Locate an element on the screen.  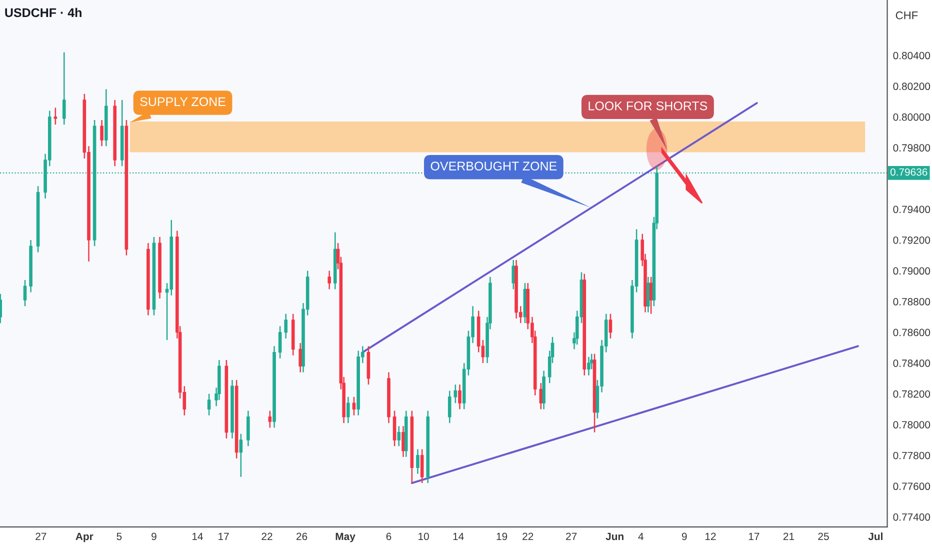
x-tick-label: 12 is located at coordinates (710, 536).